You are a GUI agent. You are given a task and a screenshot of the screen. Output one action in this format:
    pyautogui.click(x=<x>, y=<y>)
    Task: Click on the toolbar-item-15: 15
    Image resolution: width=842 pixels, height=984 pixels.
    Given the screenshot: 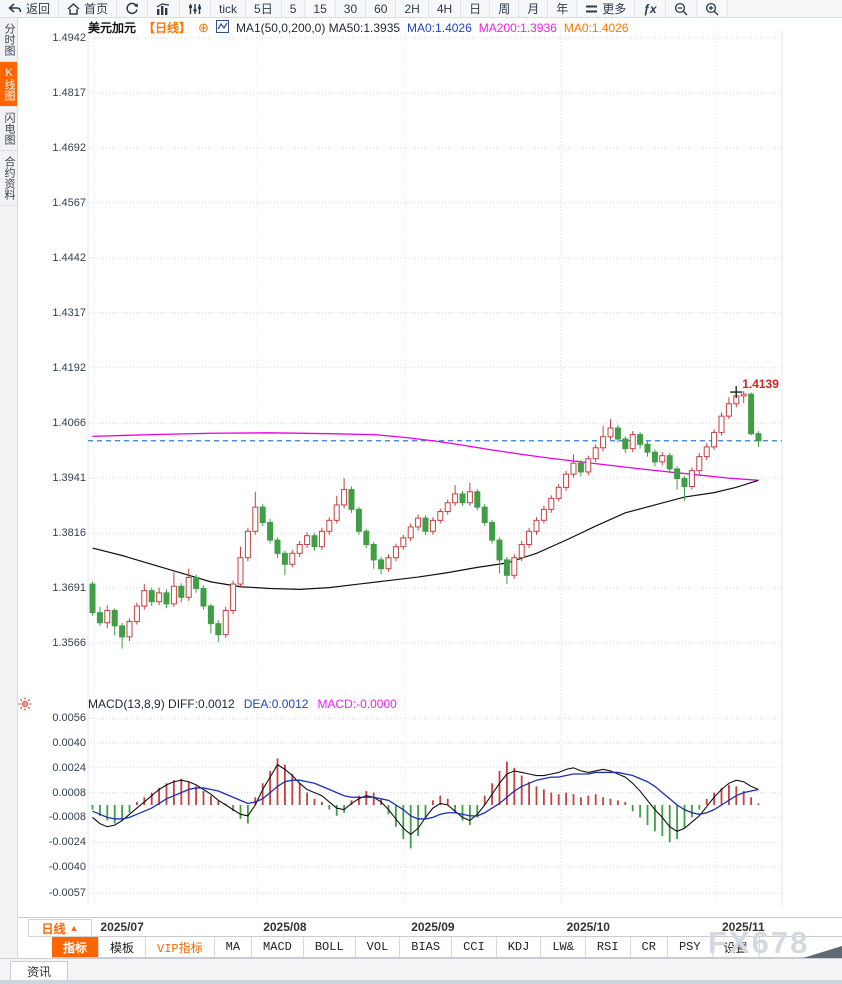 What is the action you would take?
    pyautogui.click(x=320, y=8)
    